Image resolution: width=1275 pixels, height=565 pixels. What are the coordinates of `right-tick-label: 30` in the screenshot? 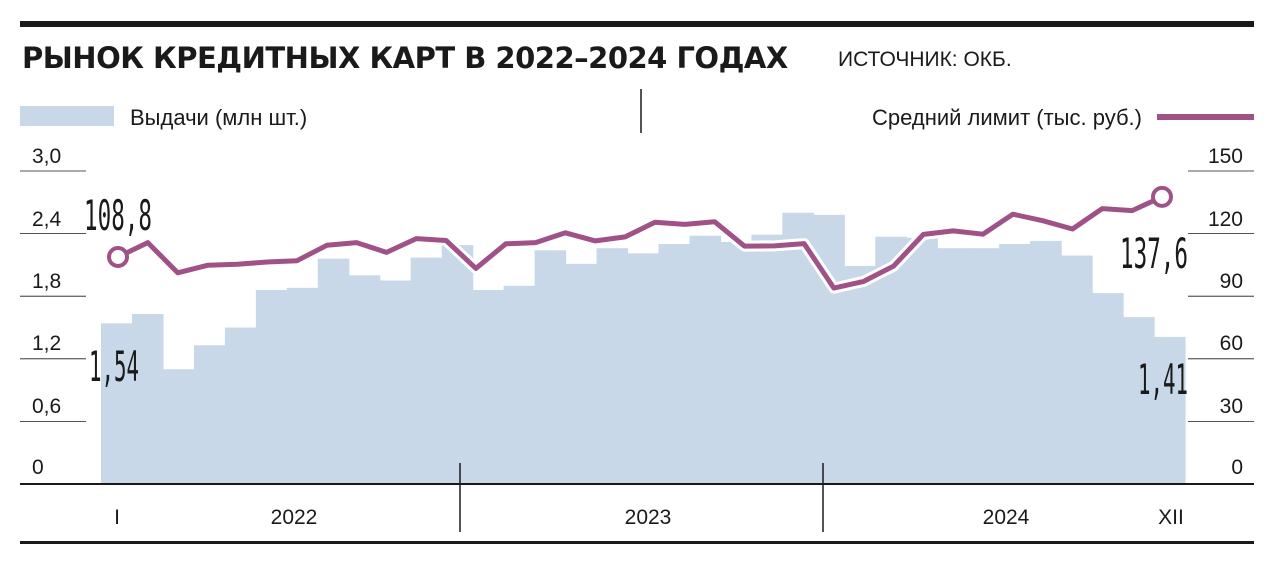 It's located at (1231, 406).